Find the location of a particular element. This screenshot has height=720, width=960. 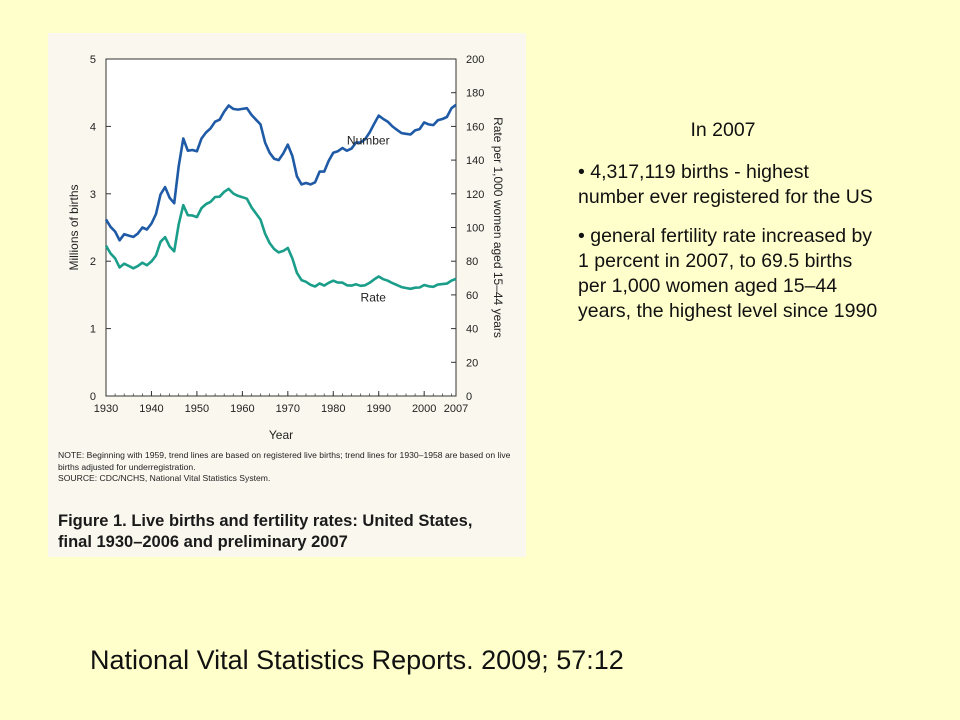

x-tick-label: 1940 is located at coordinates (151, 409).